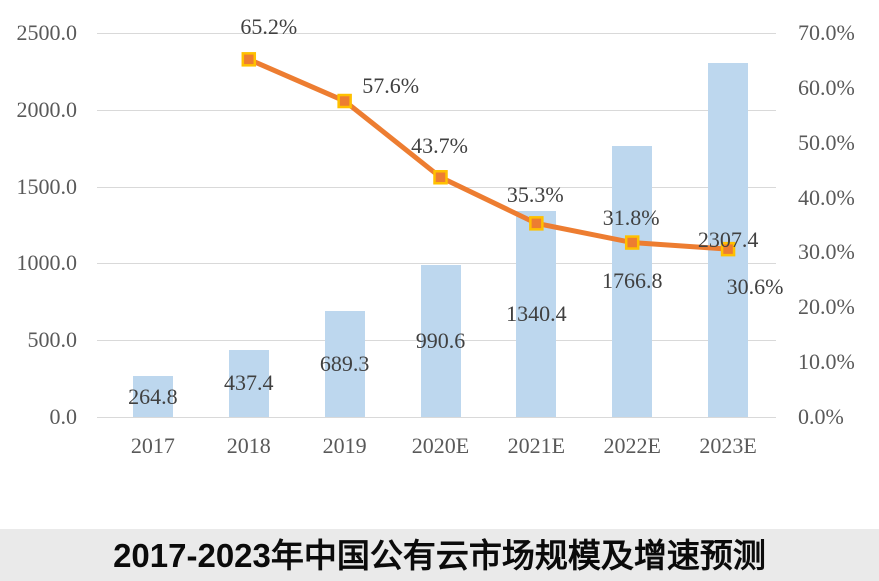 The height and width of the screenshot is (581, 879). Describe the element at coordinates (821, 416) in the screenshot. I see `right-axis-tick: 0.0%` at that location.